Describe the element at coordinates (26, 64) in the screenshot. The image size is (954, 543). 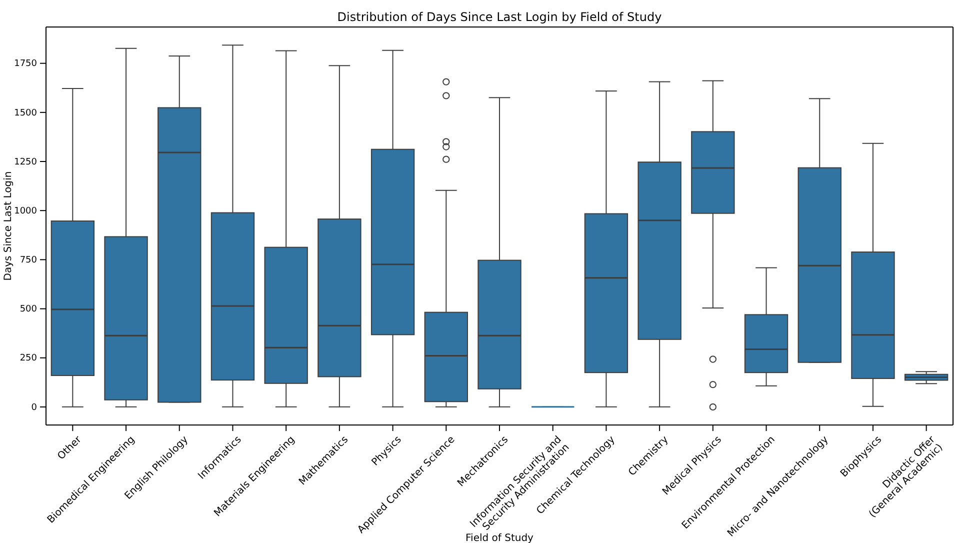
I see `y-tick-label: 1750` at that location.